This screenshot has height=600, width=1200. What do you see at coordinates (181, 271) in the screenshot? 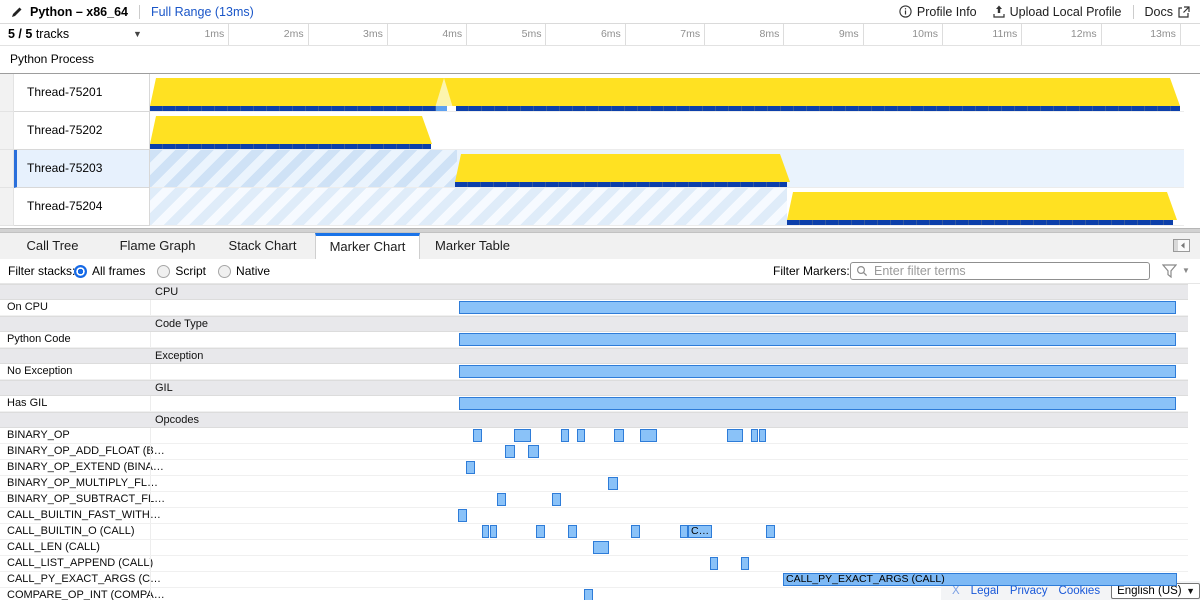
I see `radio-script: Script` at bounding box center [181, 271].